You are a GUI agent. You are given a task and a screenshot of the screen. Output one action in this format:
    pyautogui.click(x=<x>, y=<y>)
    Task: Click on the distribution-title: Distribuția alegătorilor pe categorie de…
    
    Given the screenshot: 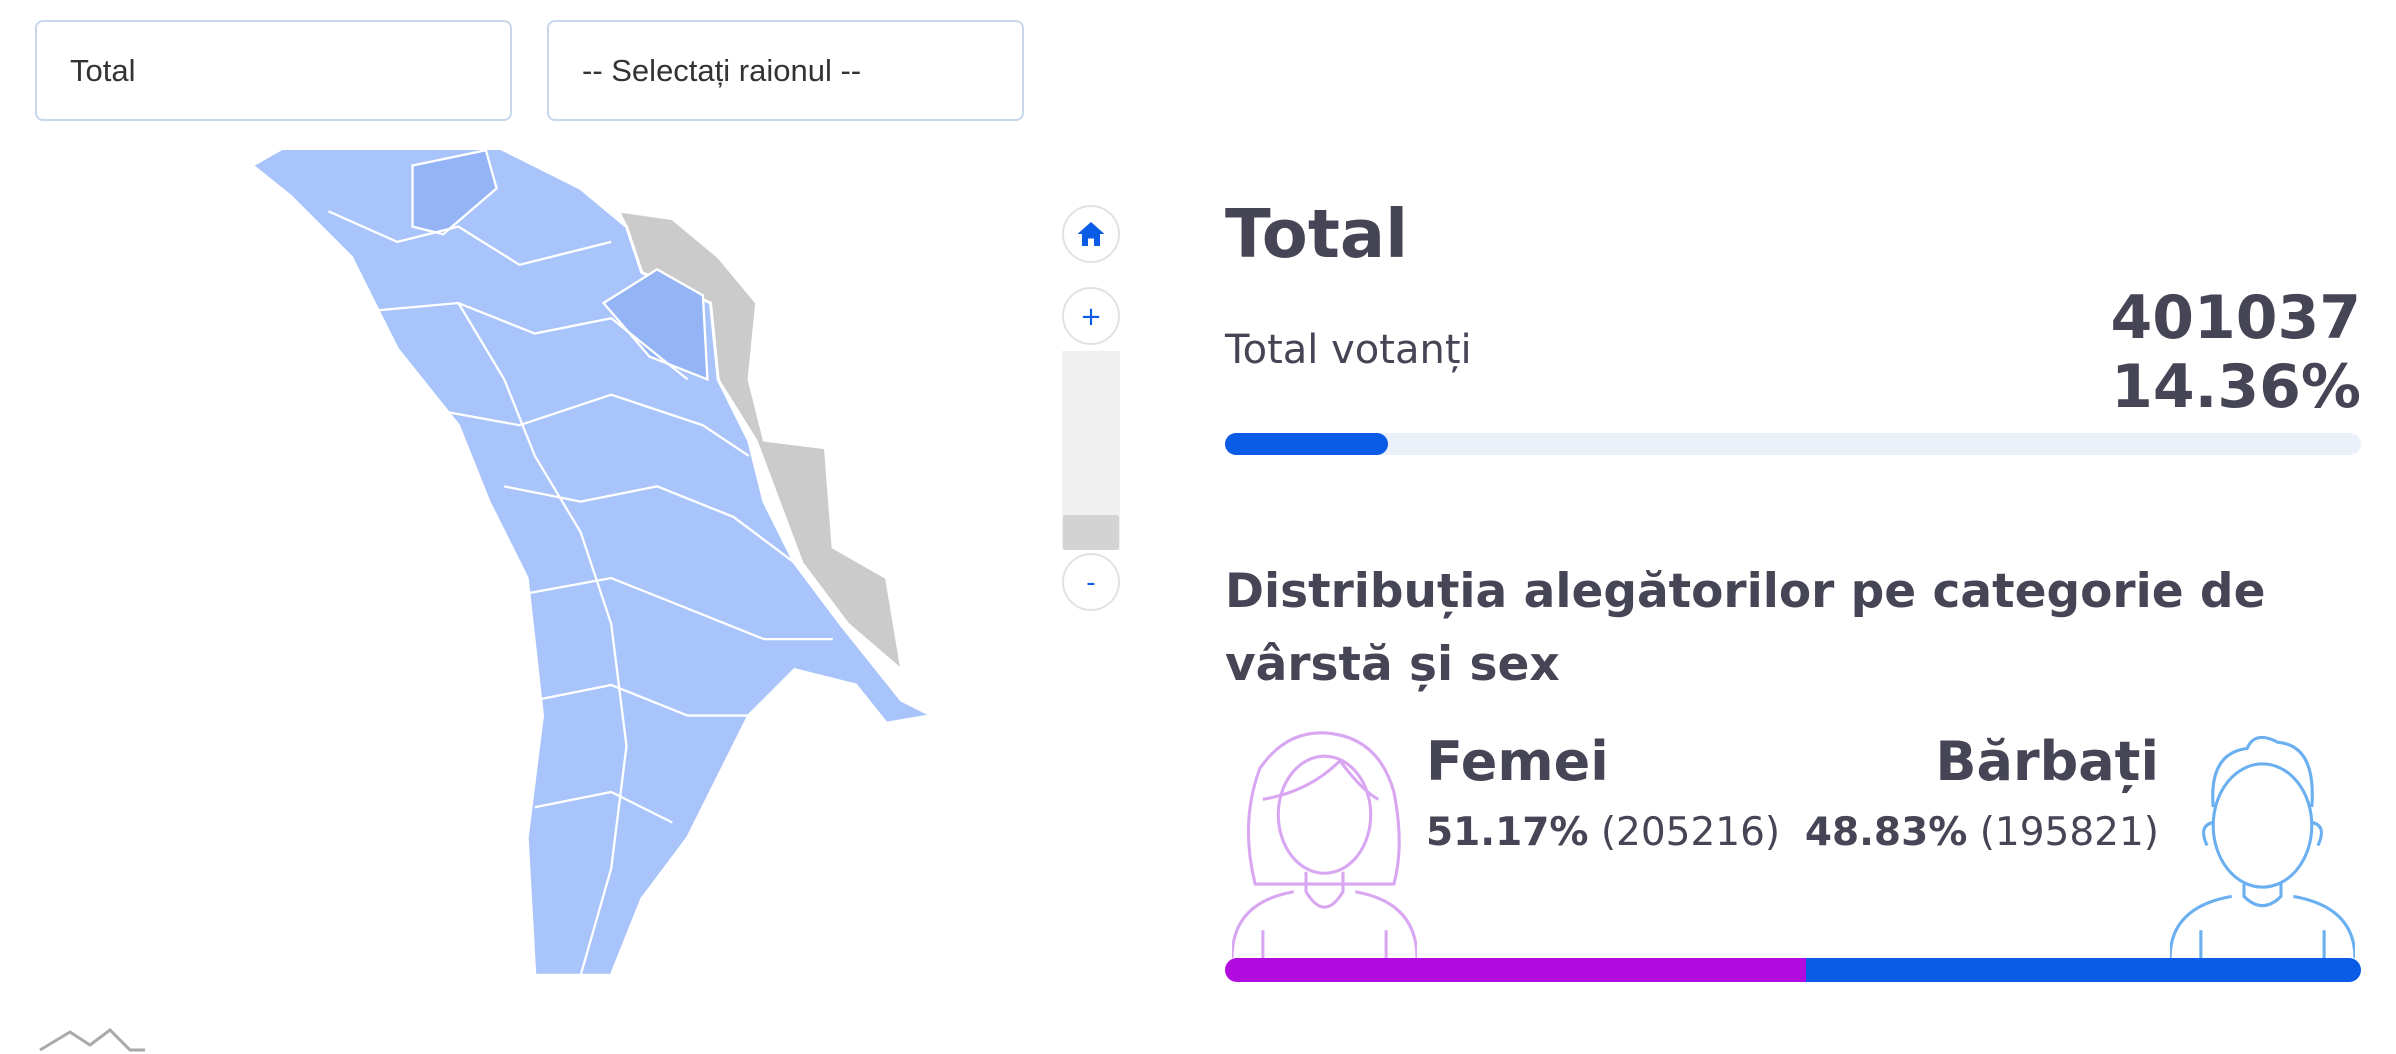 What is the action you would take?
    pyautogui.click(x=1745, y=628)
    